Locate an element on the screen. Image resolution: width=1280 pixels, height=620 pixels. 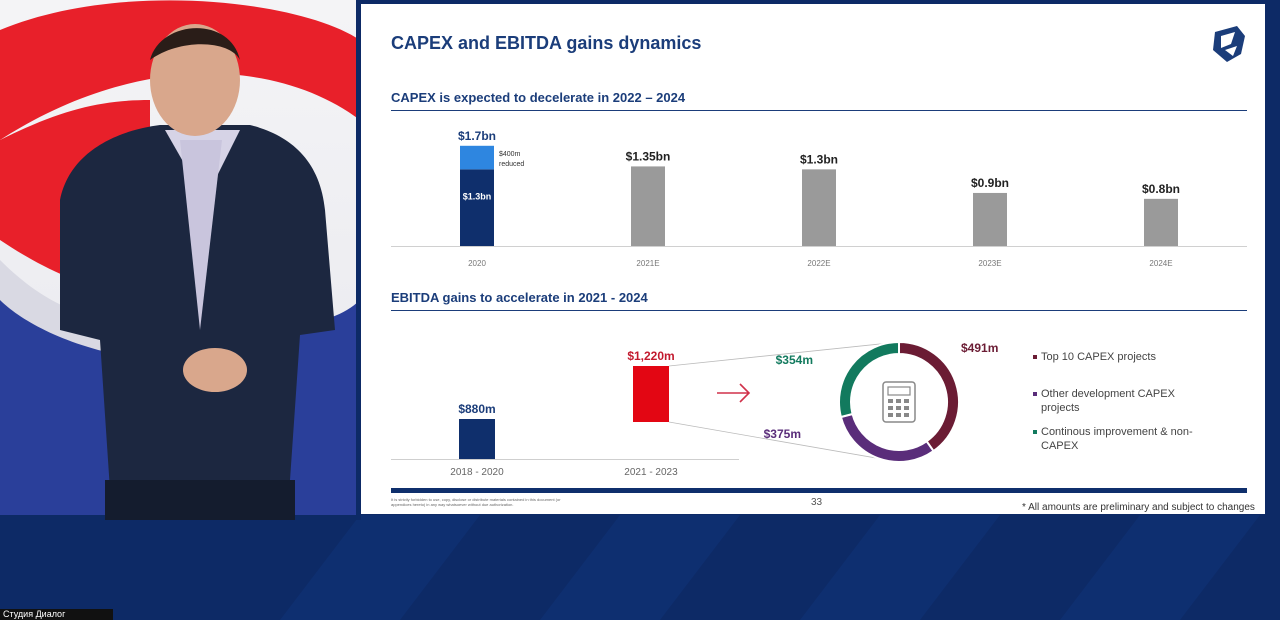
capex-bar-2020-base-label: $1.3bn is located at coordinates (477, 196).